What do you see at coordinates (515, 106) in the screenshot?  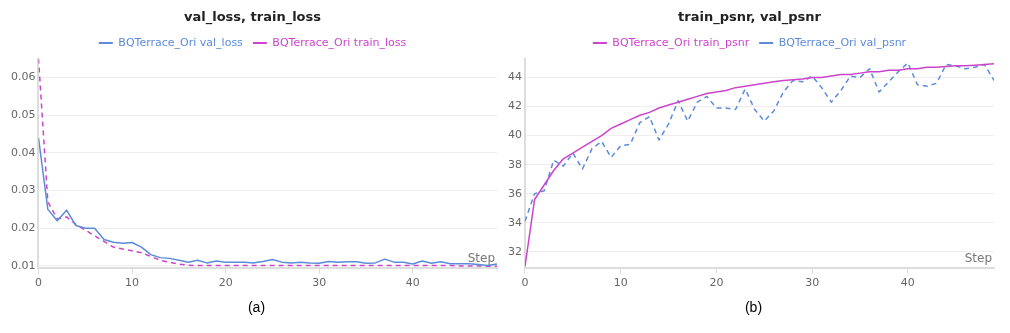 I see `y-tick-label: 42` at bounding box center [515, 106].